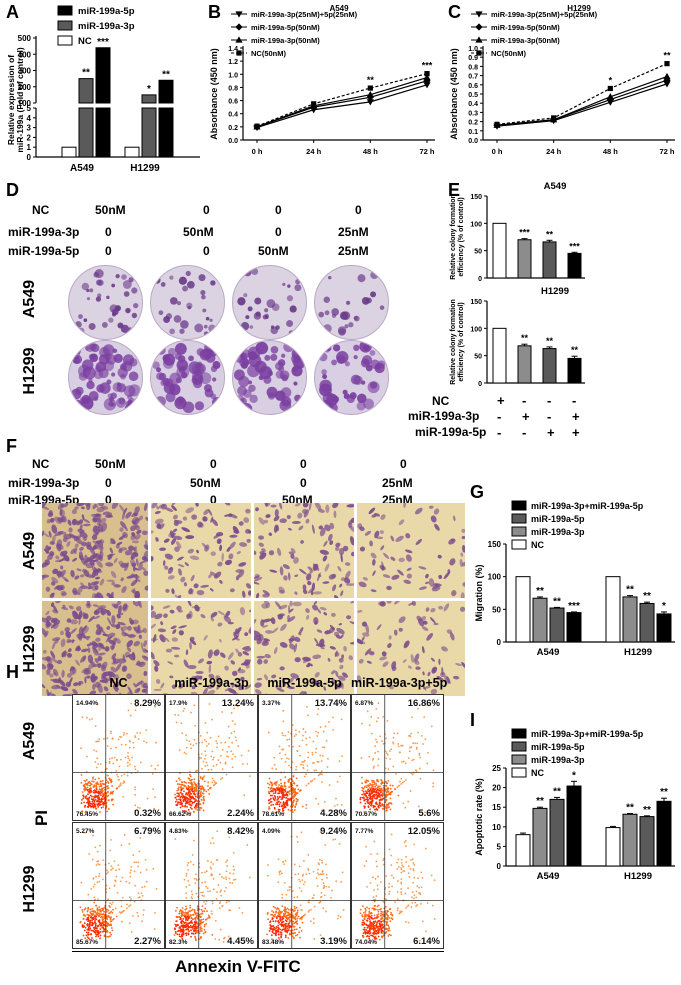 The width and height of the screenshot is (681, 985). Describe the element at coordinates (238, 703) in the screenshot. I see `facs-quadrant-value: 13.24%` at that location.